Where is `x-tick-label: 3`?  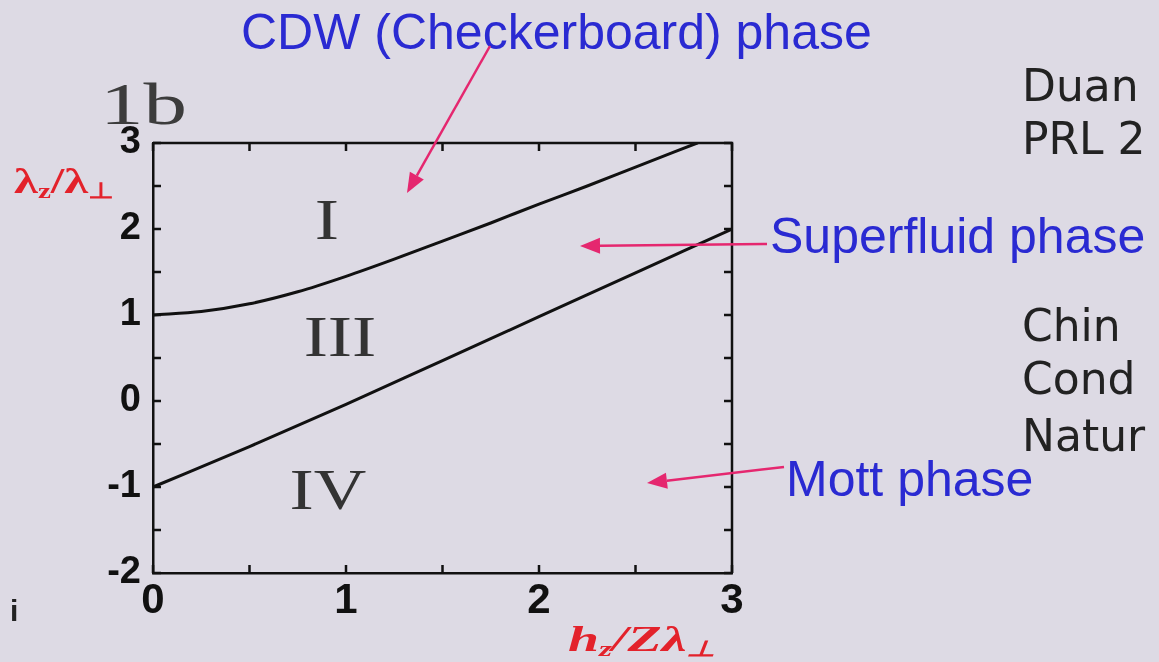 x-tick-label: 3 is located at coordinates (732, 598).